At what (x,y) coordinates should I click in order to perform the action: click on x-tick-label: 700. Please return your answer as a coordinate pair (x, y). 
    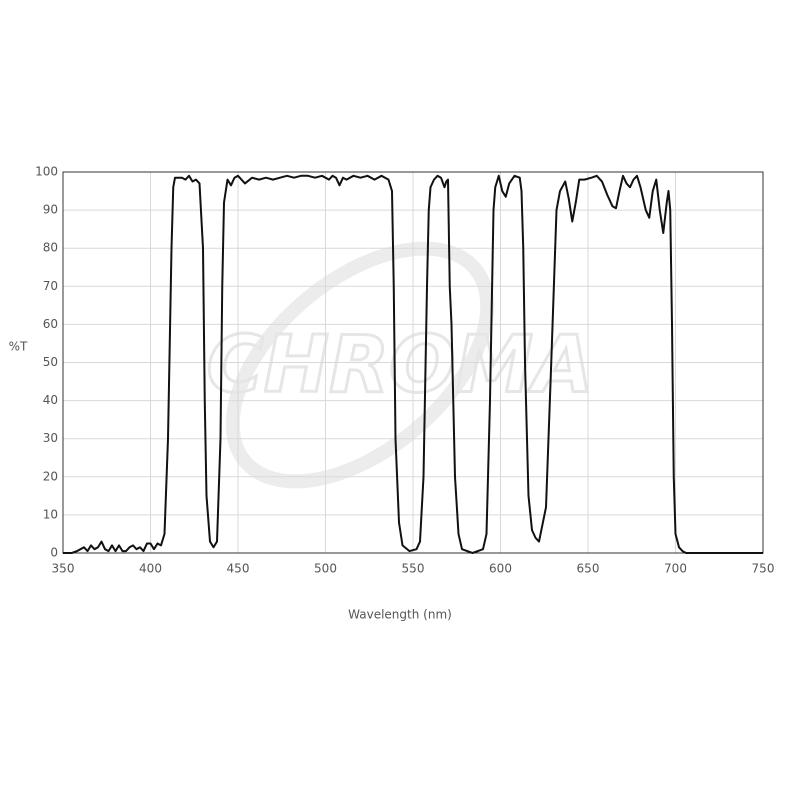
    Looking at the image, I should click on (675, 569).